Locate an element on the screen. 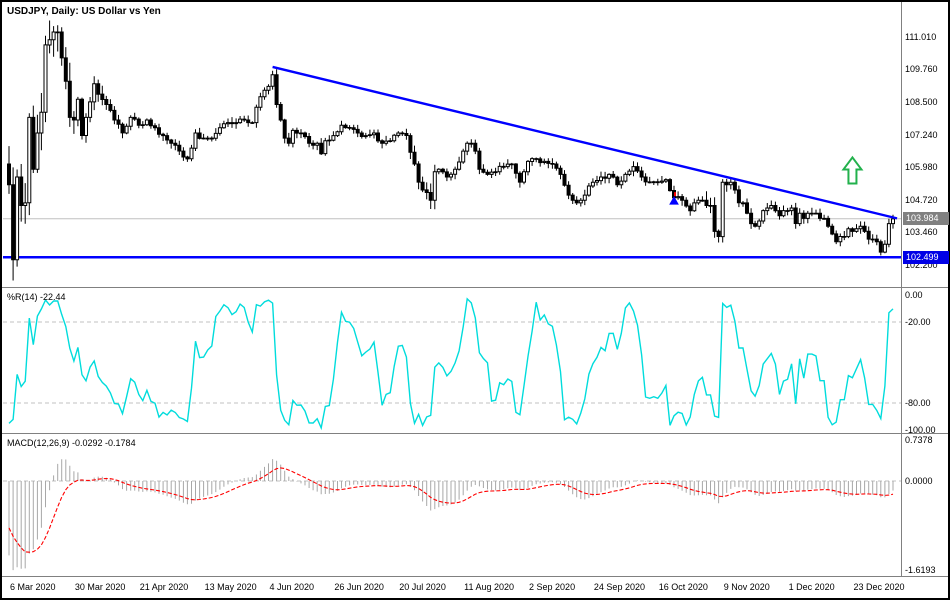 This screenshot has height=600, width=950. current-price-badge: 103.984 is located at coordinates (926, 219).